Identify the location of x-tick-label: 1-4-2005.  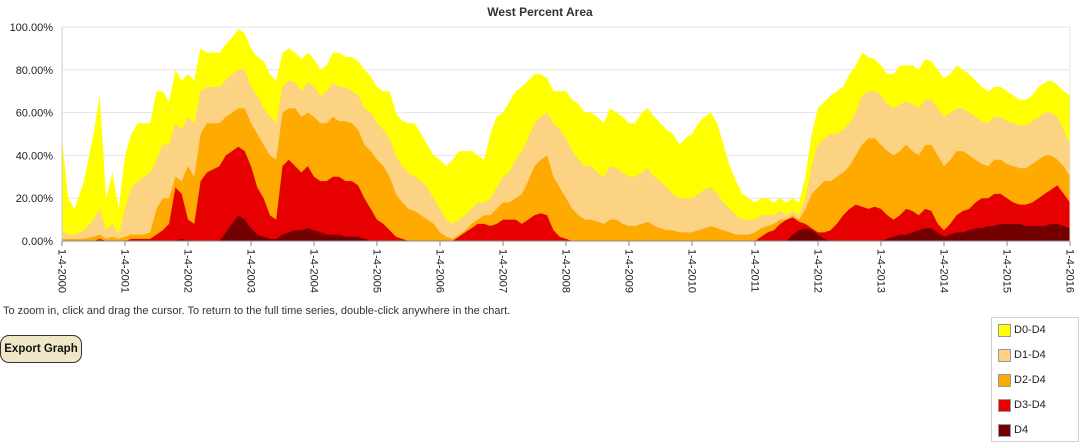
(377, 271).